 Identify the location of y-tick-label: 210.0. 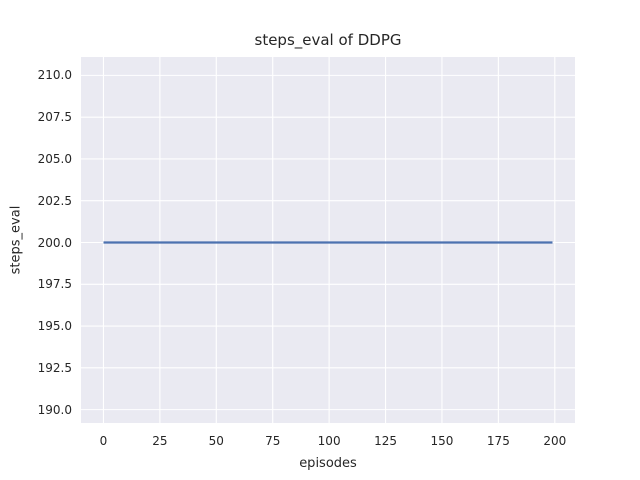
(54, 75).